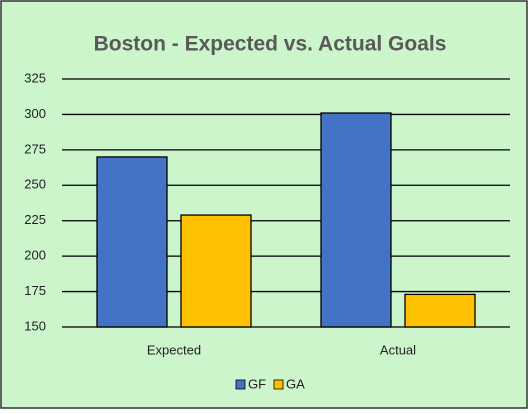 The image size is (528, 414). Describe the element at coordinates (270, 44) in the screenshot. I see `chart-title: Boston - Expected vs. Actual Goals` at that location.